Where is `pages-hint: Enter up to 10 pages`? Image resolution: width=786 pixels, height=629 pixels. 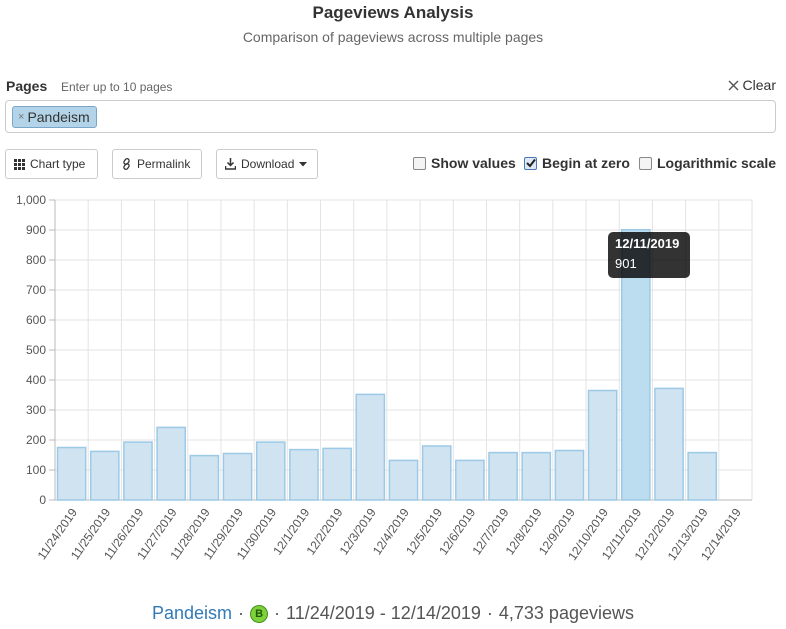
pages-hint: Enter up to 10 pages is located at coordinates (117, 87).